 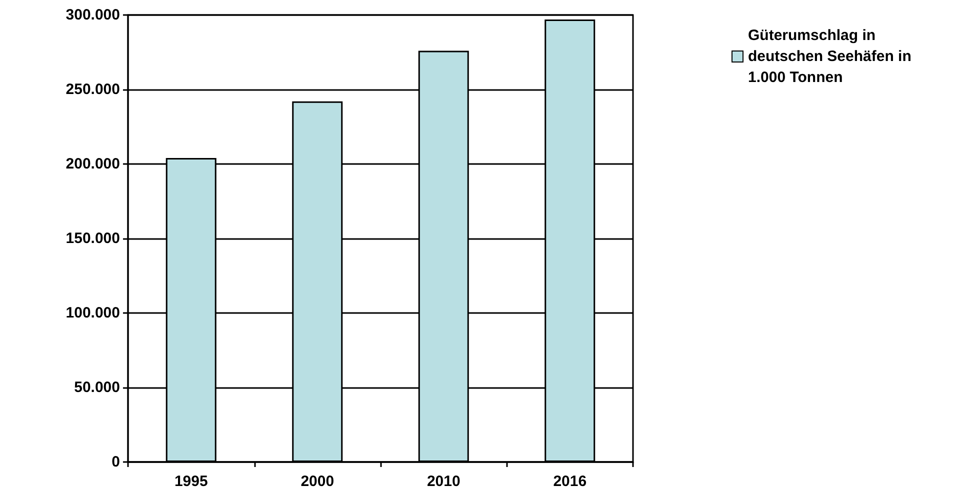 I want to click on y-tick-label: 200.000, so click(x=93, y=164).